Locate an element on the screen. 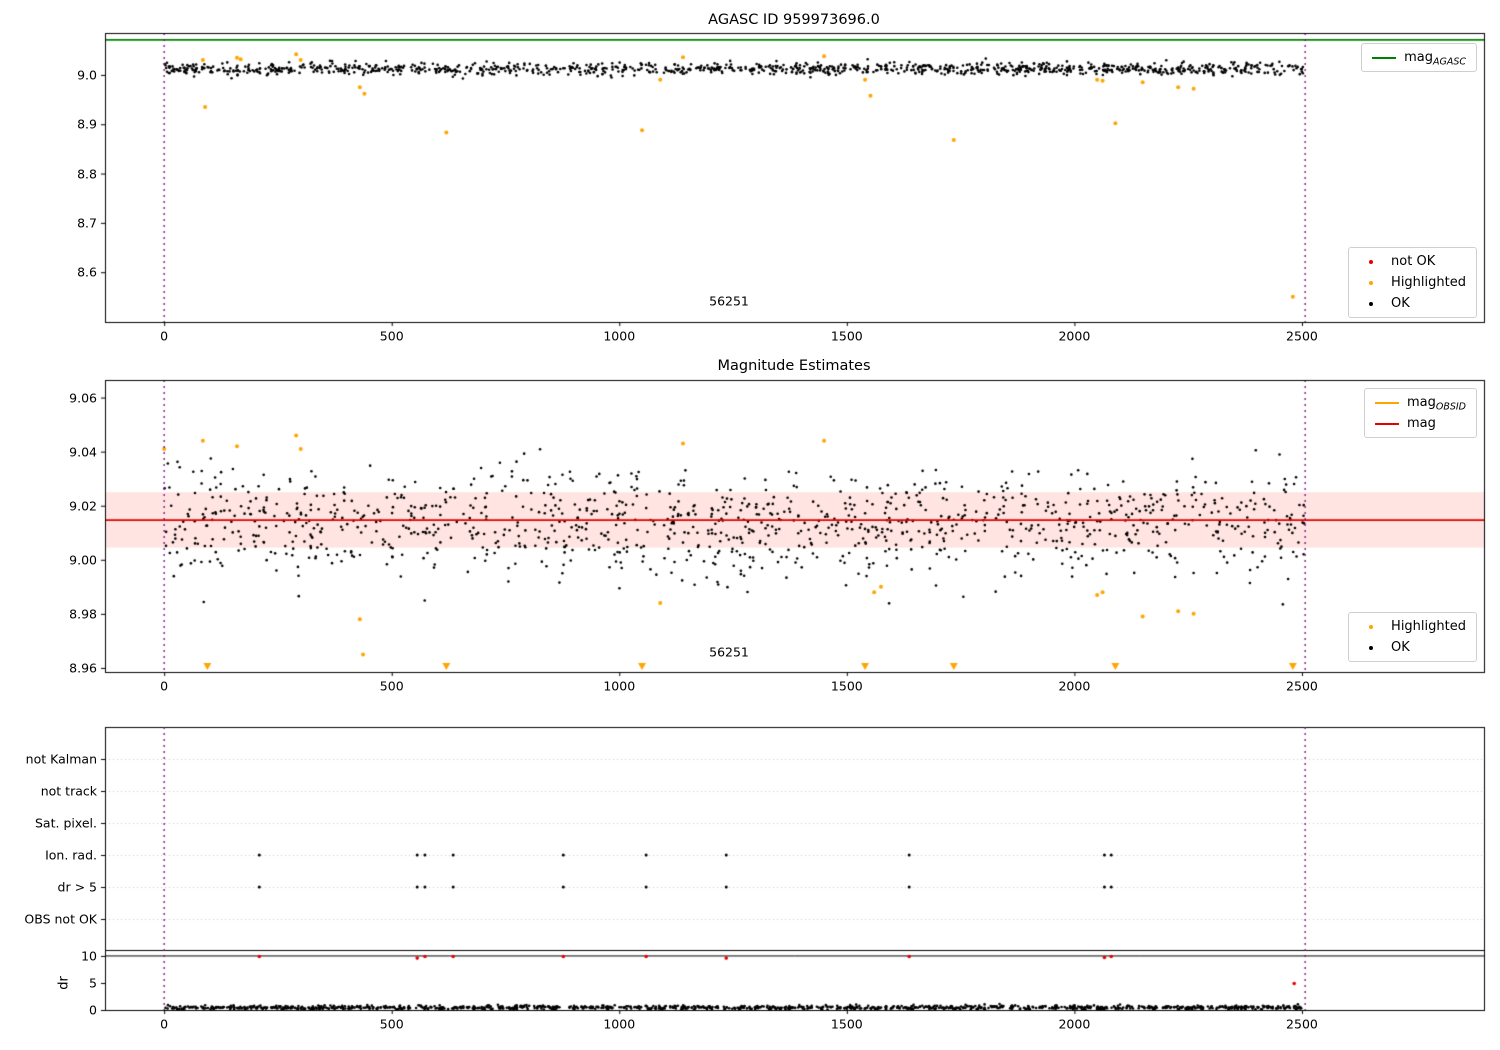 Image resolution: width=1500 pixels, height=1050 pixels. flag-category-label: not Kalman is located at coordinates (61, 759).